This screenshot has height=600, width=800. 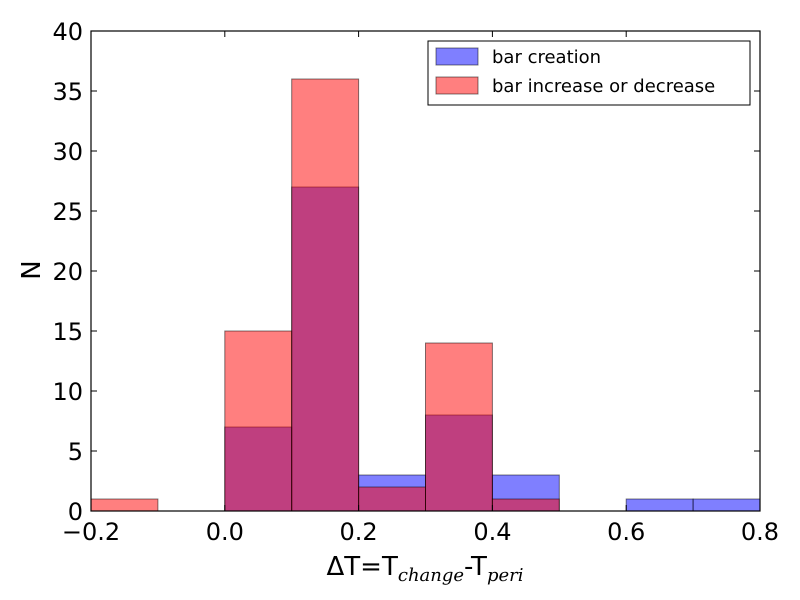 I want to click on x-tick-label: −0.2, so click(x=91, y=532).